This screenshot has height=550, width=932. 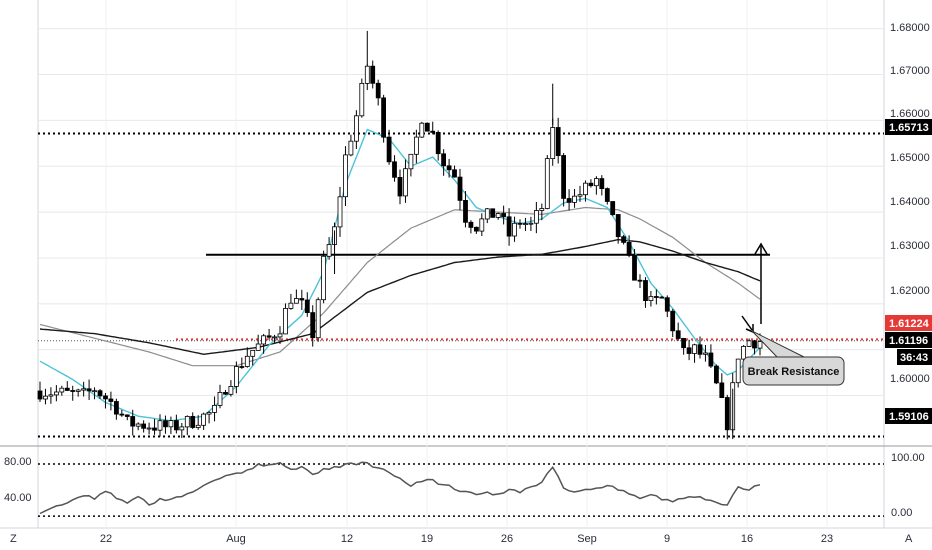 What do you see at coordinates (747, 539) in the screenshot?
I see `x-tick-label: 16` at bounding box center [747, 539].